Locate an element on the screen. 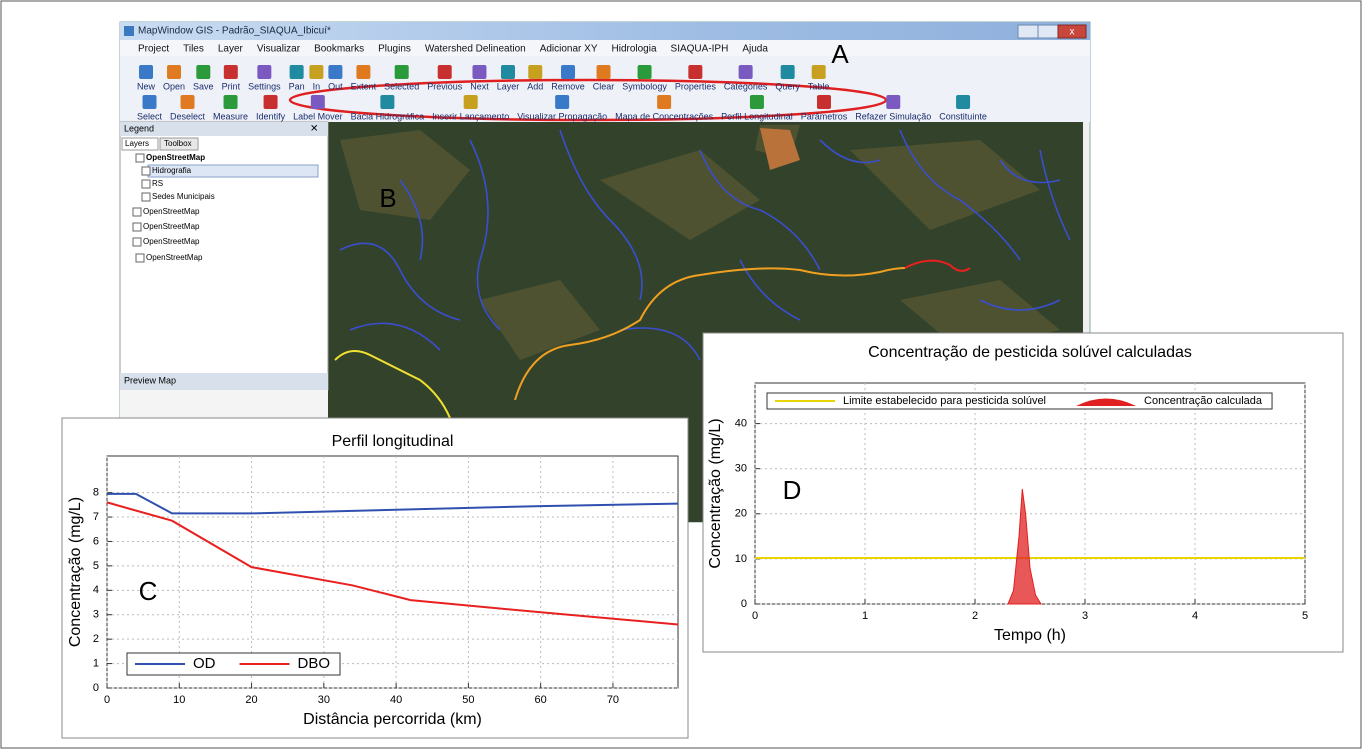 Image resolution: width=1362 pixels, height=749 pixels. toolbar-button-label: Inserir Lançamento is located at coordinates (470, 116).